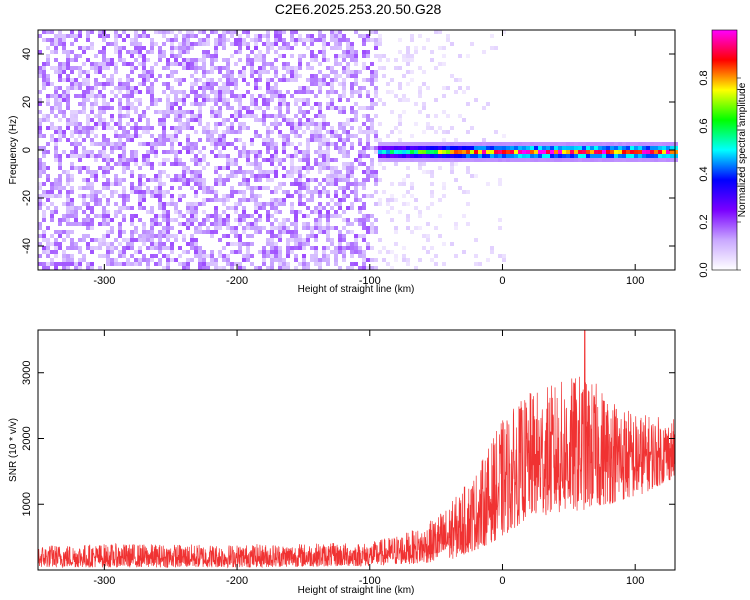  I want to click on colorbar-tick-label: 0.8, so click(704, 77).